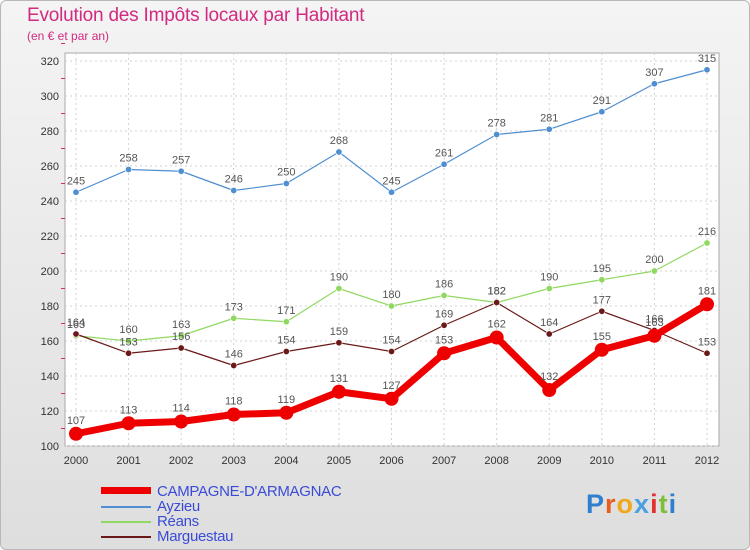  Describe the element at coordinates (496, 124) in the screenshot. I see `data-label: 278` at that location.